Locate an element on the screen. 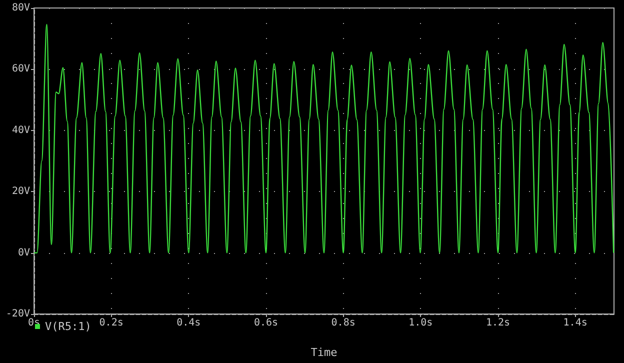 Image resolution: width=624 pixels, height=363 pixels. y-tick-label: 60V is located at coordinates (21, 69).